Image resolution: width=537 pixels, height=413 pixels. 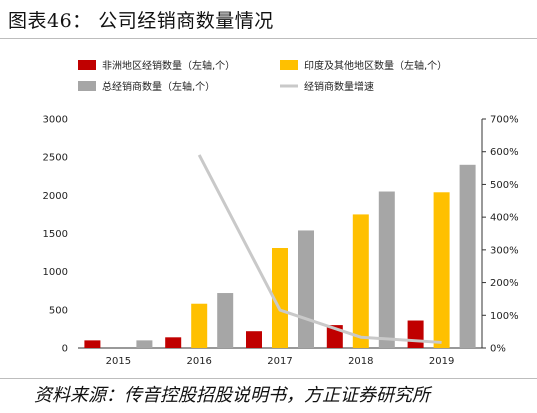 What do you see at coordinates (268, 38) in the screenshot?
I see `title-divider` at bounding box center [268, 38].